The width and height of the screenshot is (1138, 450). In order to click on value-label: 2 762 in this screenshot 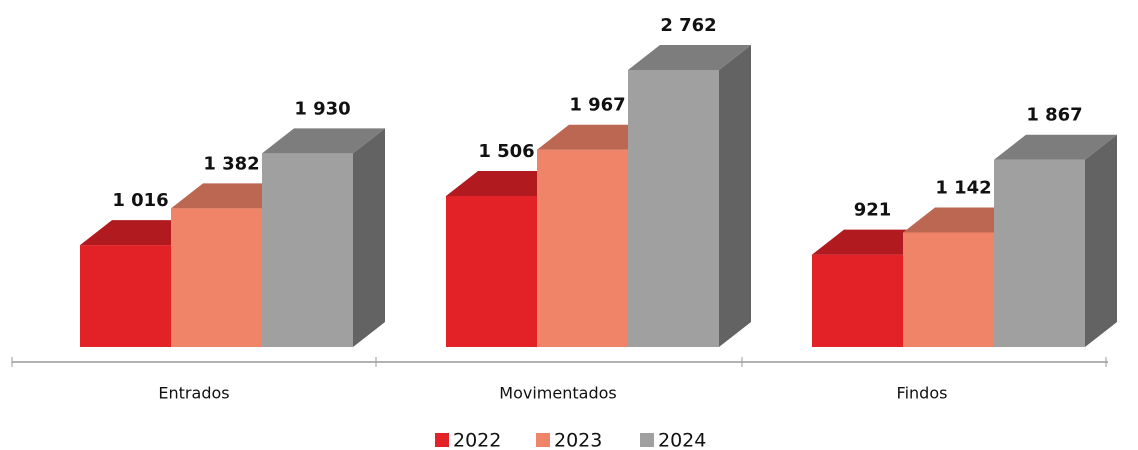, I will do `click(688, 25)`.